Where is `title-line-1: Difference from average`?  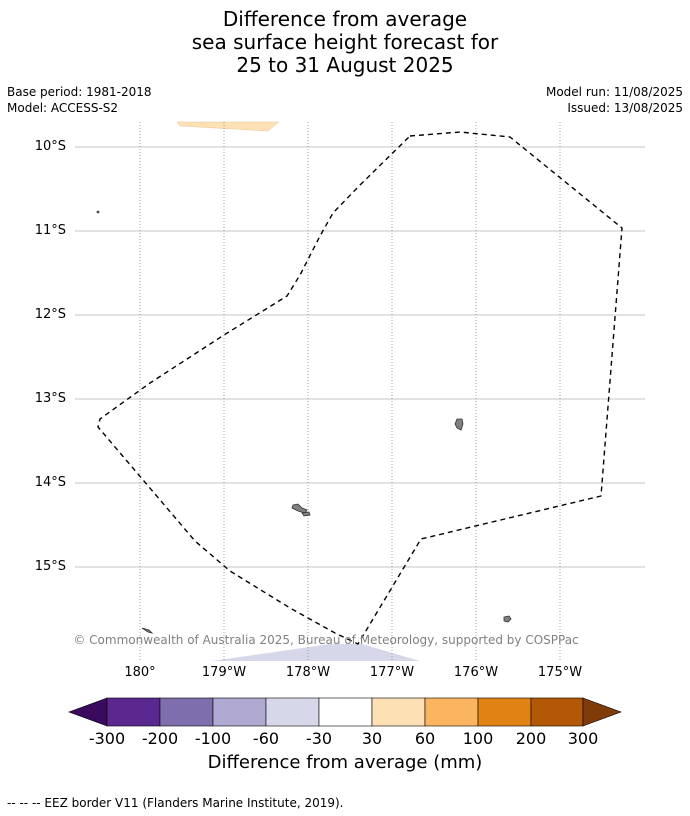
title-line-1: Difference from average is located at coordinates (345, 19).